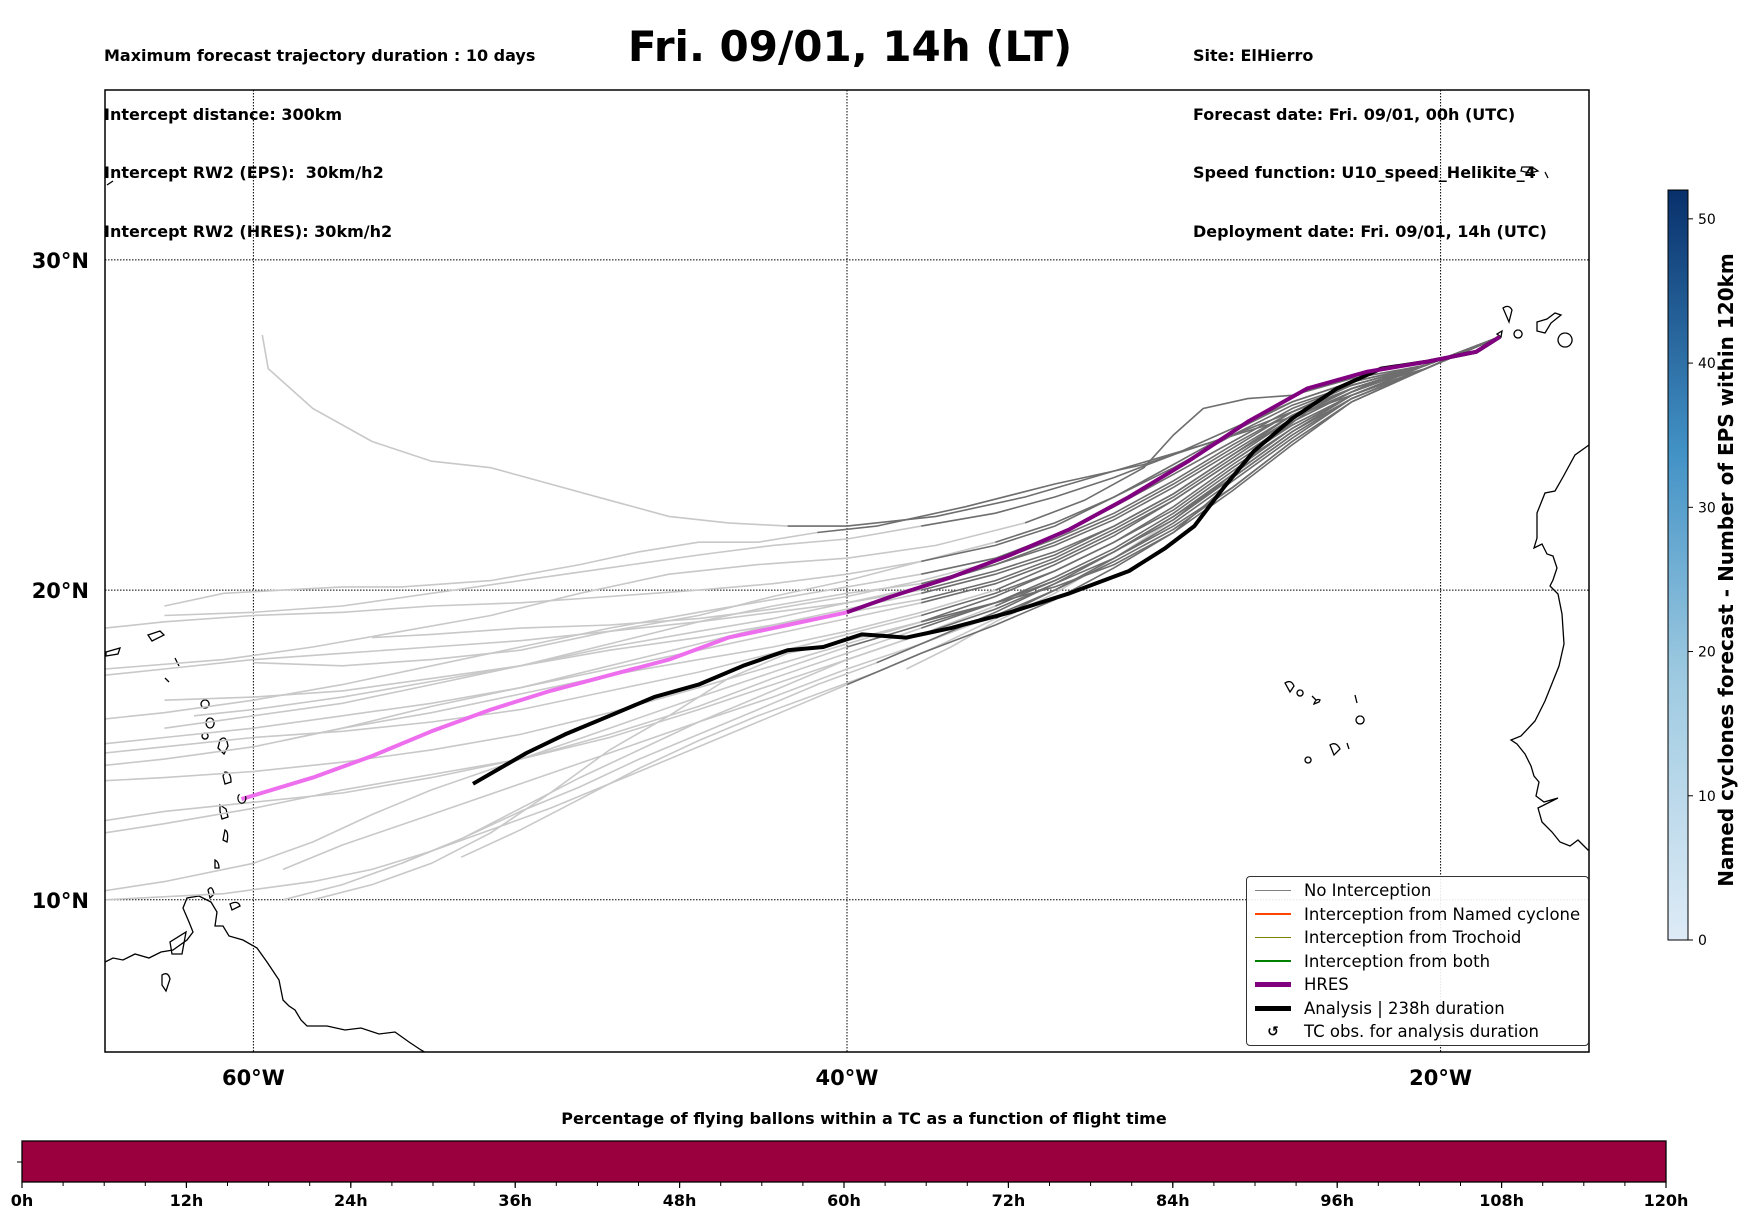 This screenshot has width=1748, height=1213. What do you see at coordinates (1376, 1008) in the screenshot?
I see `legend-item-analysis: Analysis | 238h duration` at bounding box center [1376, 1008].